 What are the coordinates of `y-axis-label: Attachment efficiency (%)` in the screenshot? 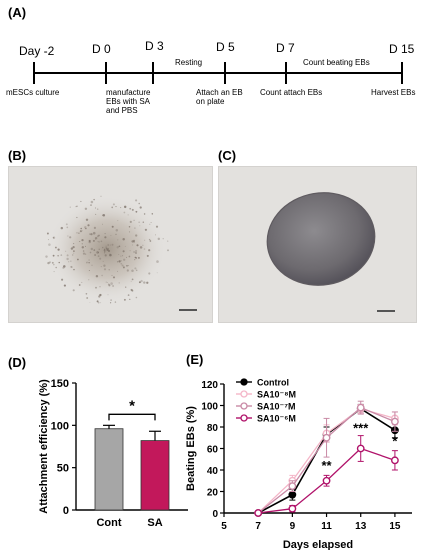 It's located at (44, 446).